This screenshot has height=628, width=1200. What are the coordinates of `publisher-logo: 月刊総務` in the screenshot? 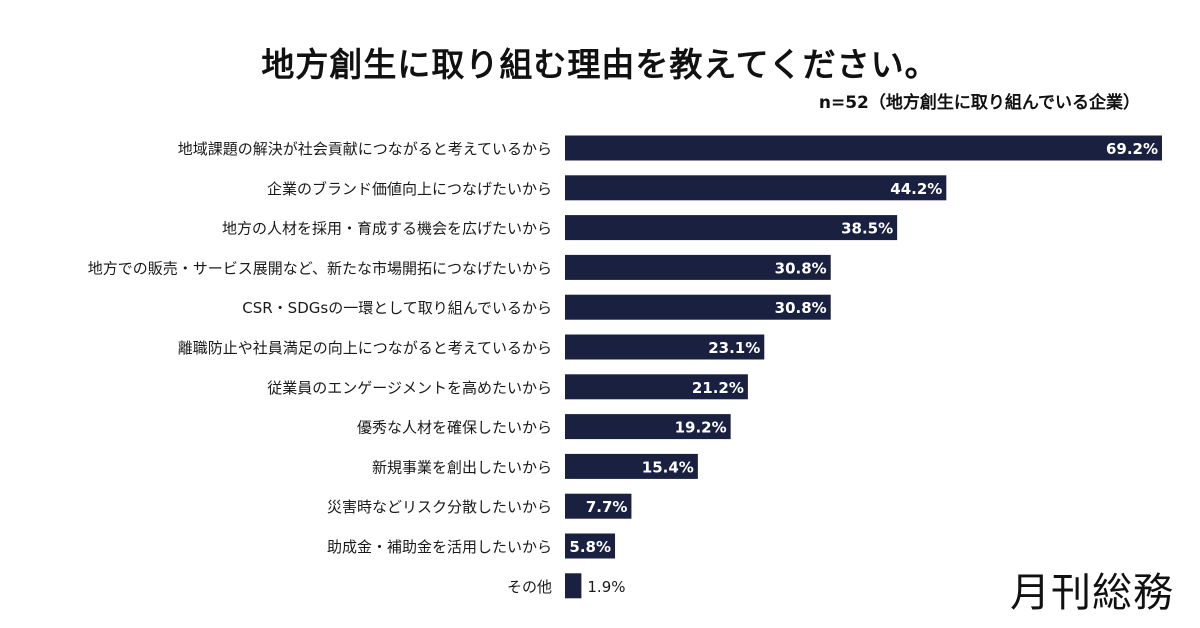 It's located at (1092, 593).